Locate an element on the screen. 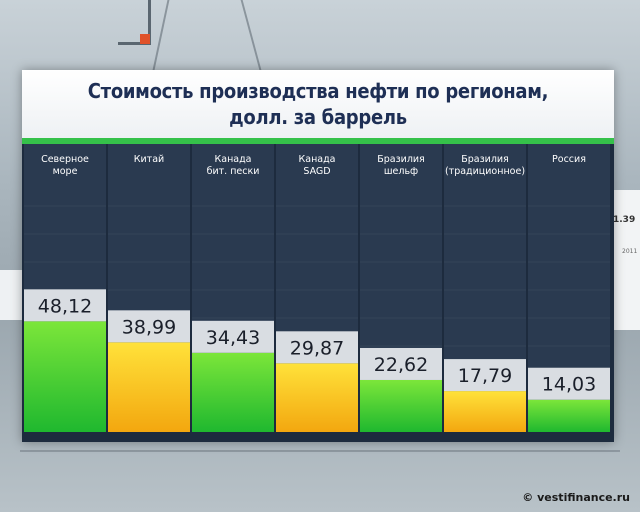 The width and height of the screenshot is (640, 512). value-label: 34,43 is located at coordinates (233, 338).